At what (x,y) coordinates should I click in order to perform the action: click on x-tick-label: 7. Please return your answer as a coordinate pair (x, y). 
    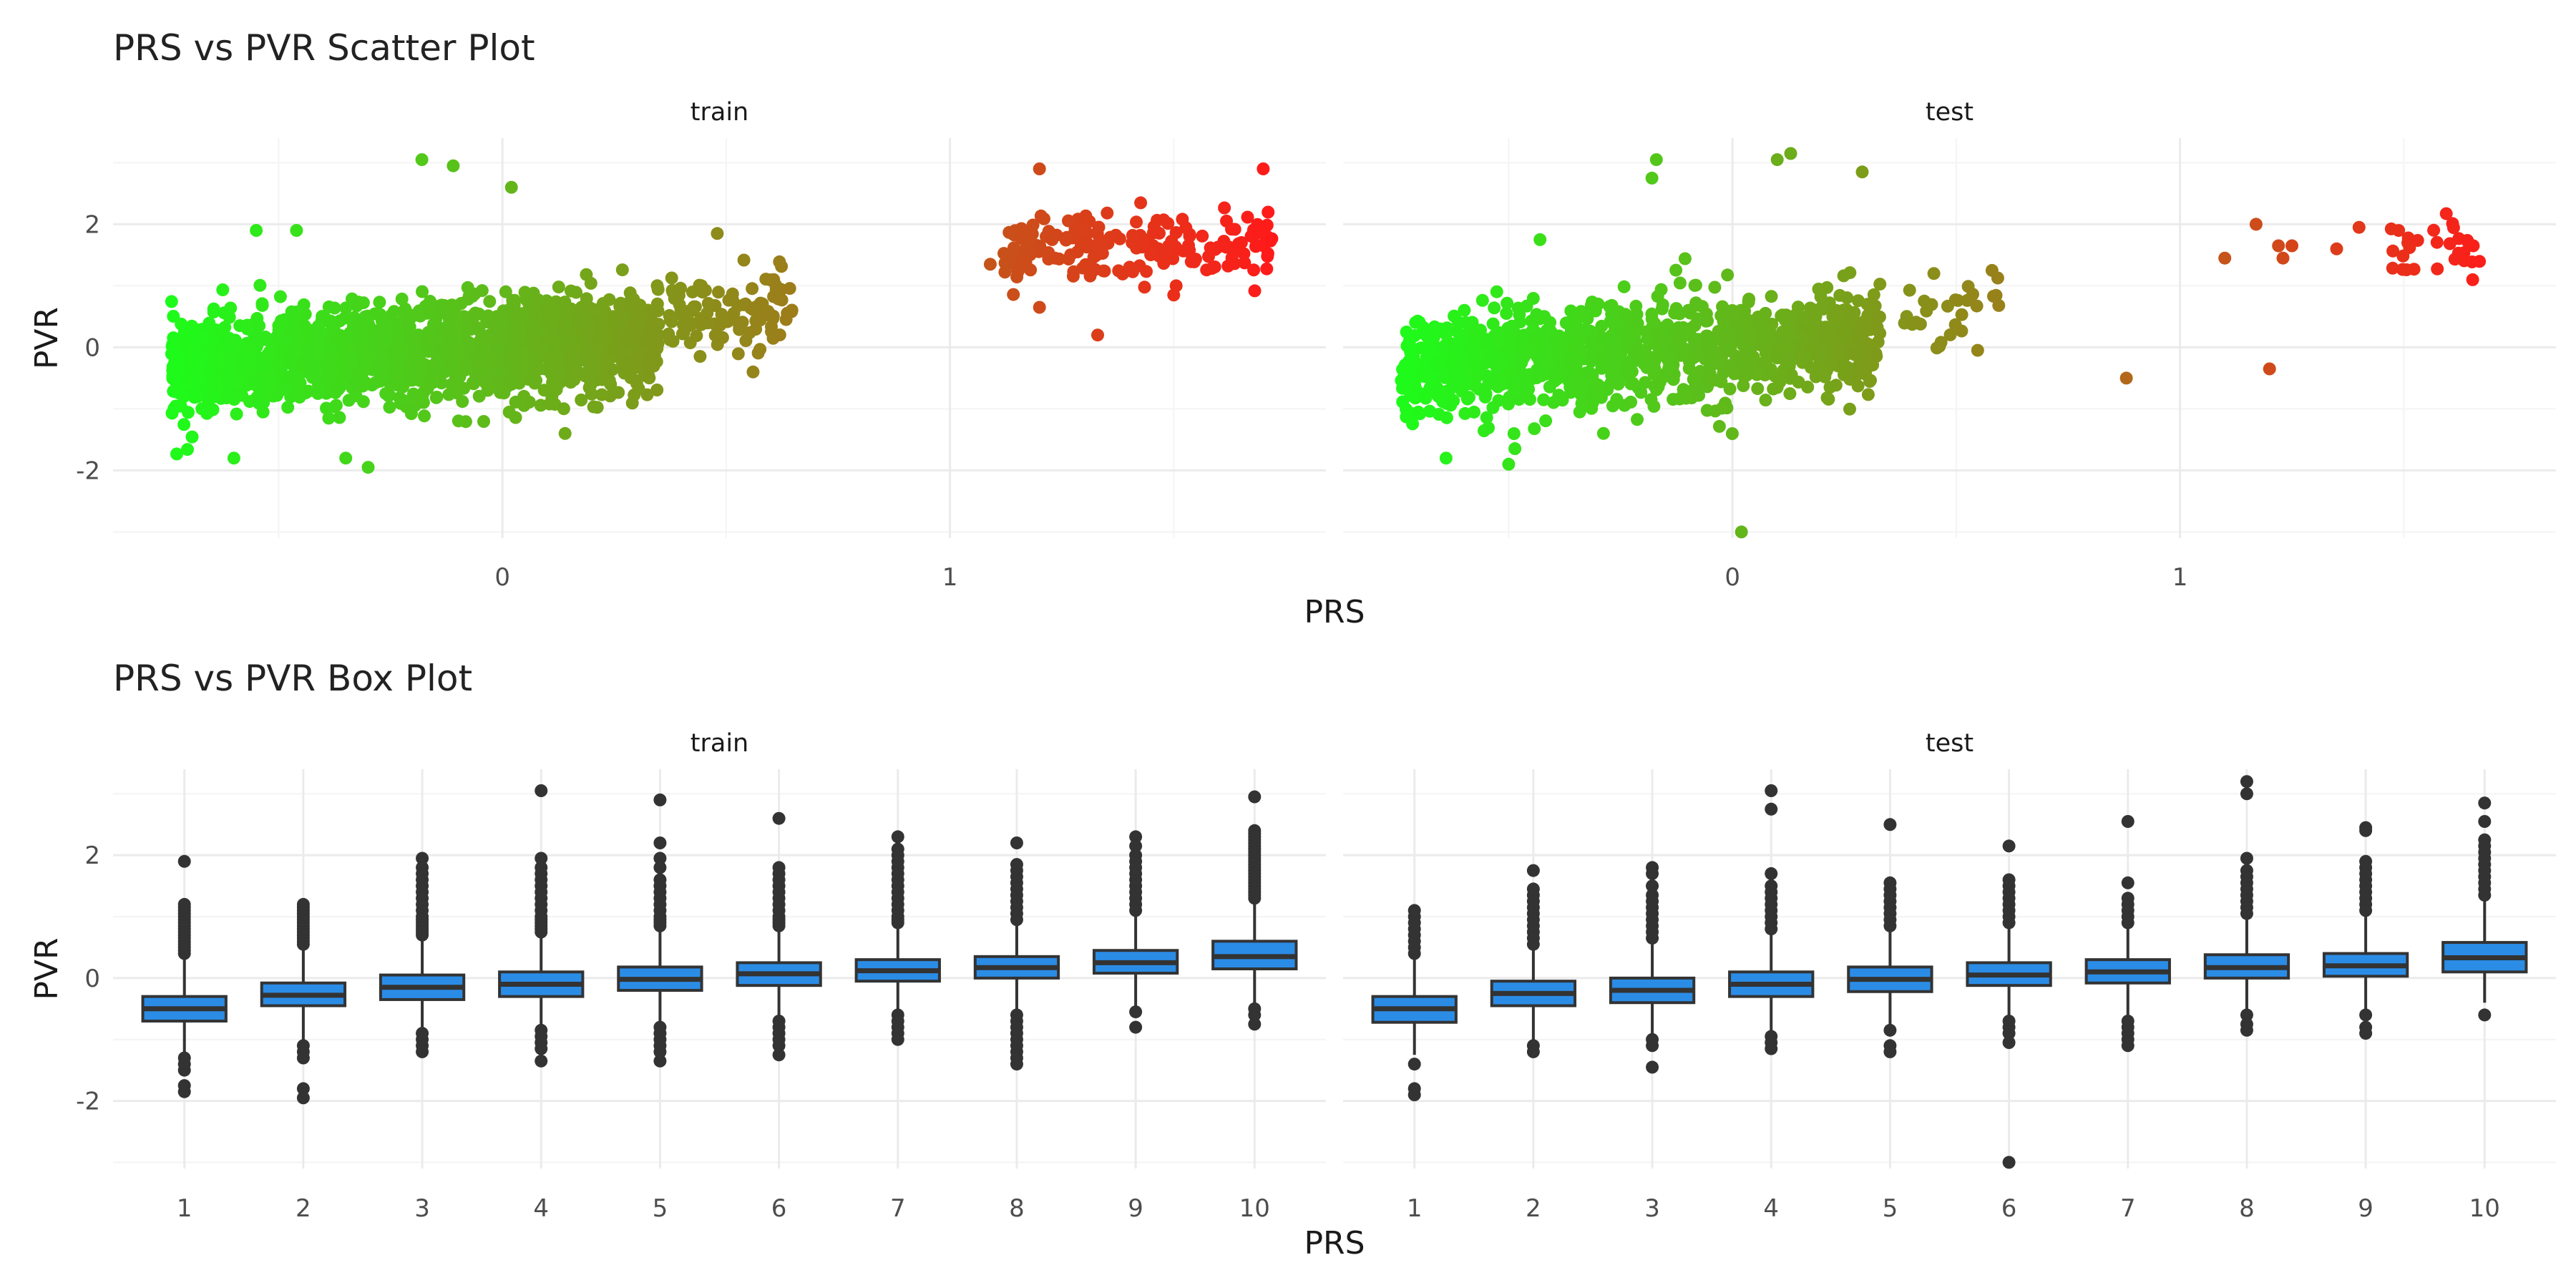
    Looking at the image, I should click on (898, 1208).